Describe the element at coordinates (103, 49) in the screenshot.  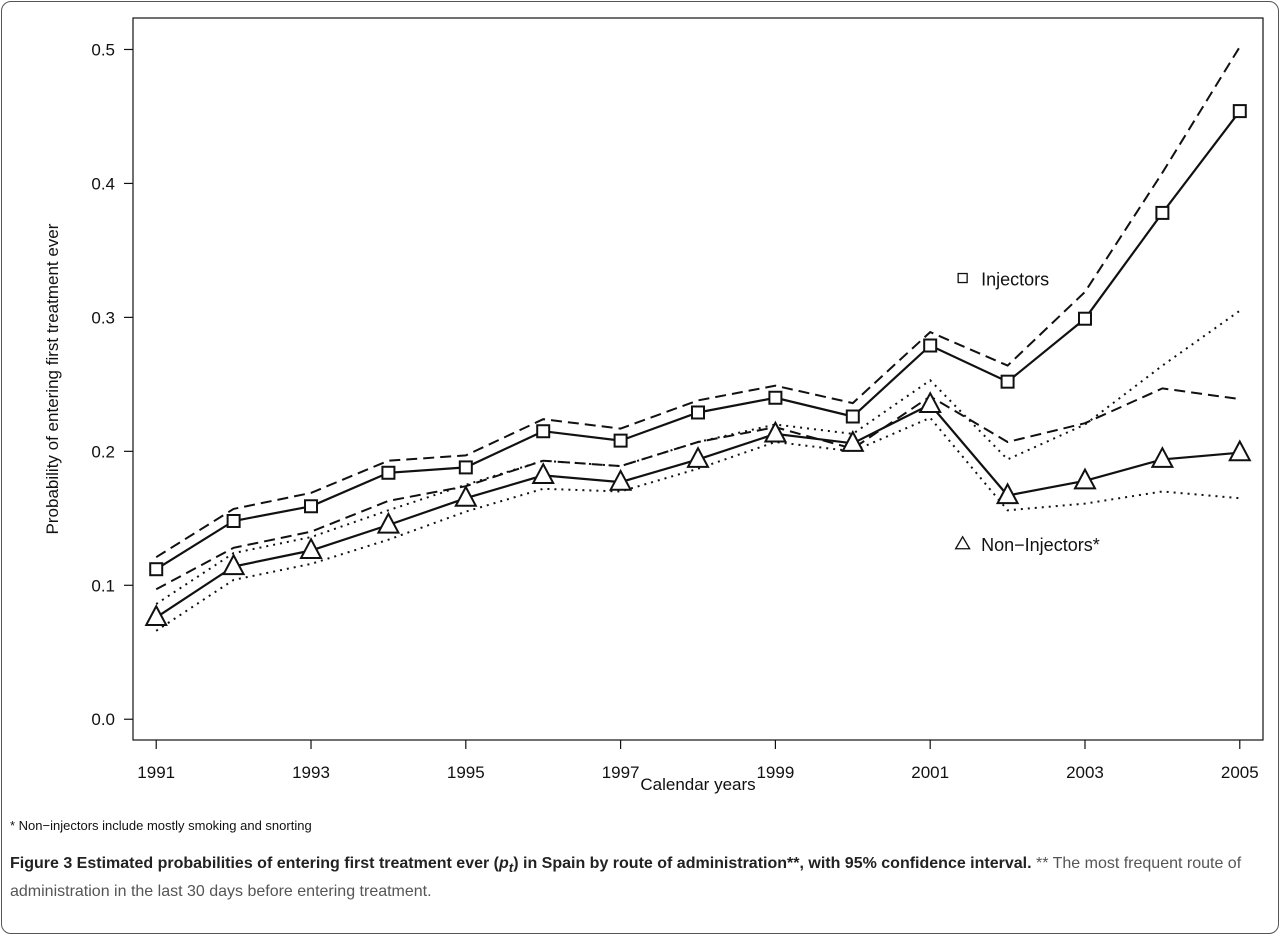
I see `y-tick-label: 0.5` at that location.